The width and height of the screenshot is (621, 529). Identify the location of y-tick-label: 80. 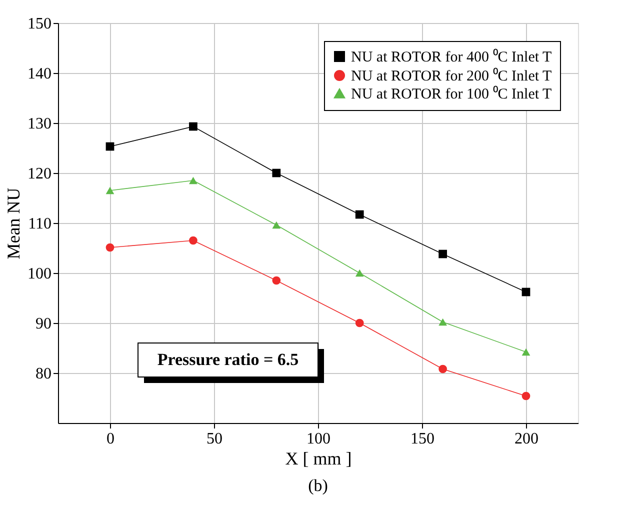
(44, 374).